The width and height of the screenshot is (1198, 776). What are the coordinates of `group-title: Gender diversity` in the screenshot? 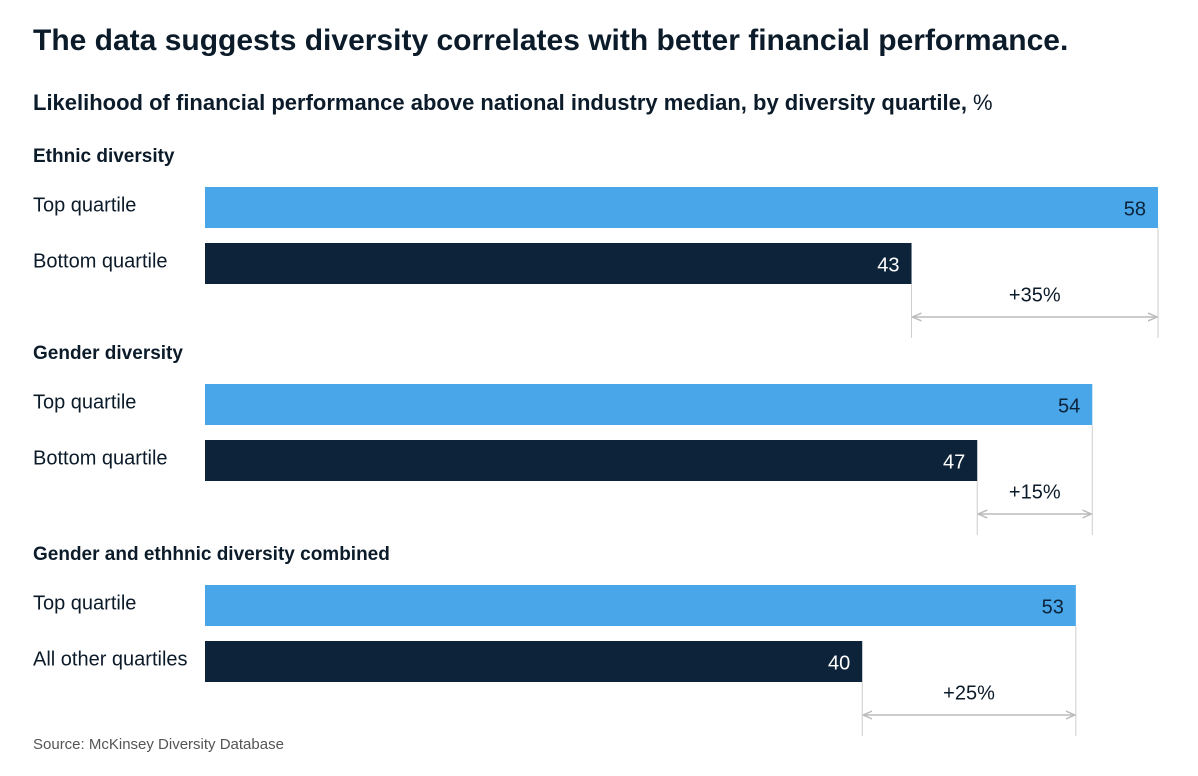 It's located at (108, 353).